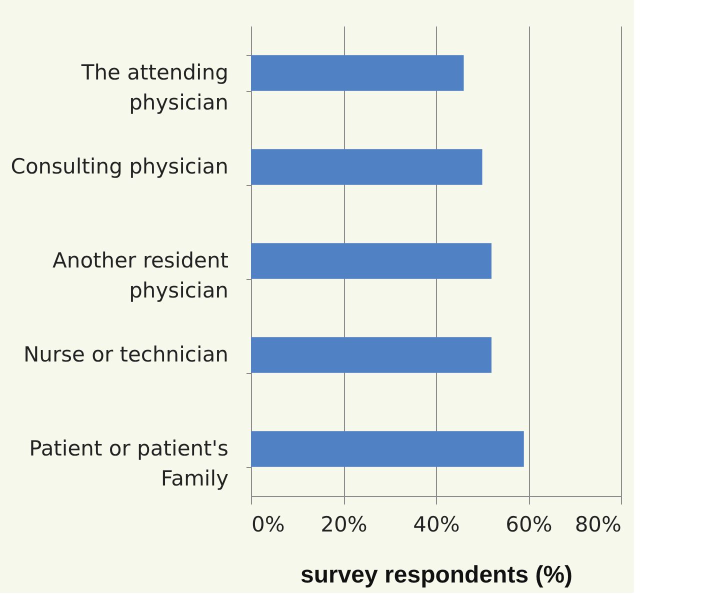 Image resolution: width=719 pixels, height=615 pixels. What do you see at coordinates (125, 354) in the screenshot?
I see `y-tick-label: Nurse or technician` at bounding box center [125, 354].